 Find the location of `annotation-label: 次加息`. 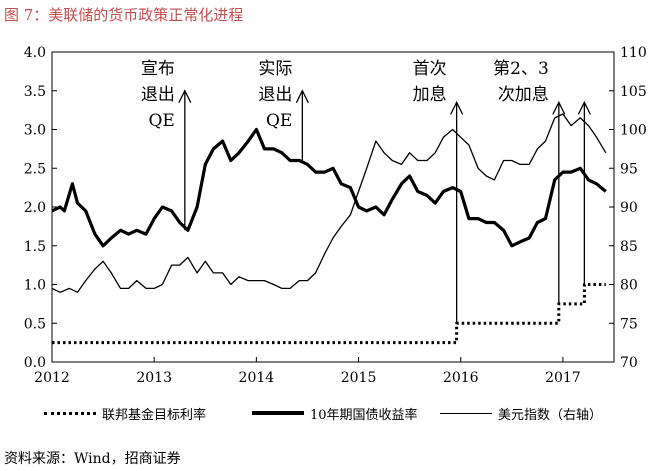

annotation-label: 次加息 is located at coordinates (523, 95).